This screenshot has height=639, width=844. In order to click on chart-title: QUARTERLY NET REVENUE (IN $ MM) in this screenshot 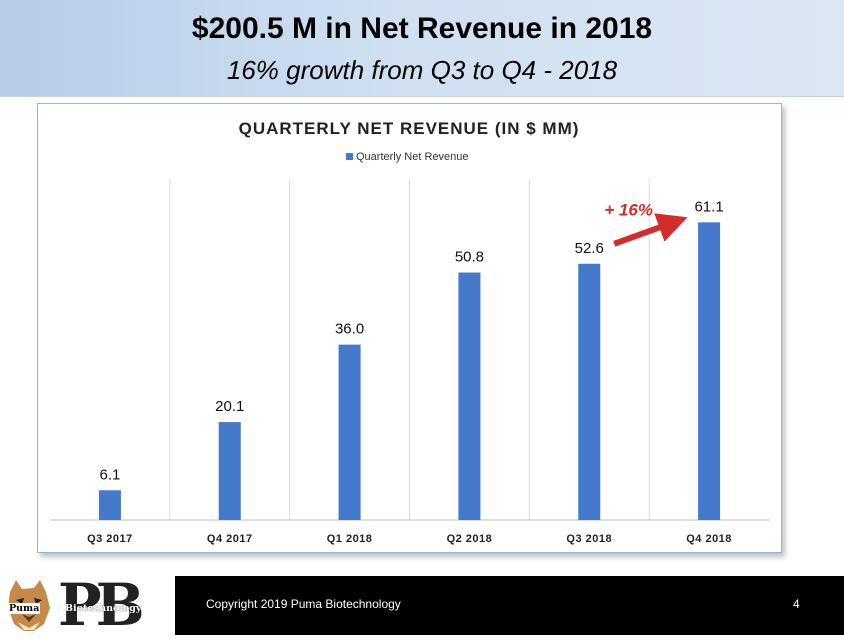, I will do `click(409, 128)`.